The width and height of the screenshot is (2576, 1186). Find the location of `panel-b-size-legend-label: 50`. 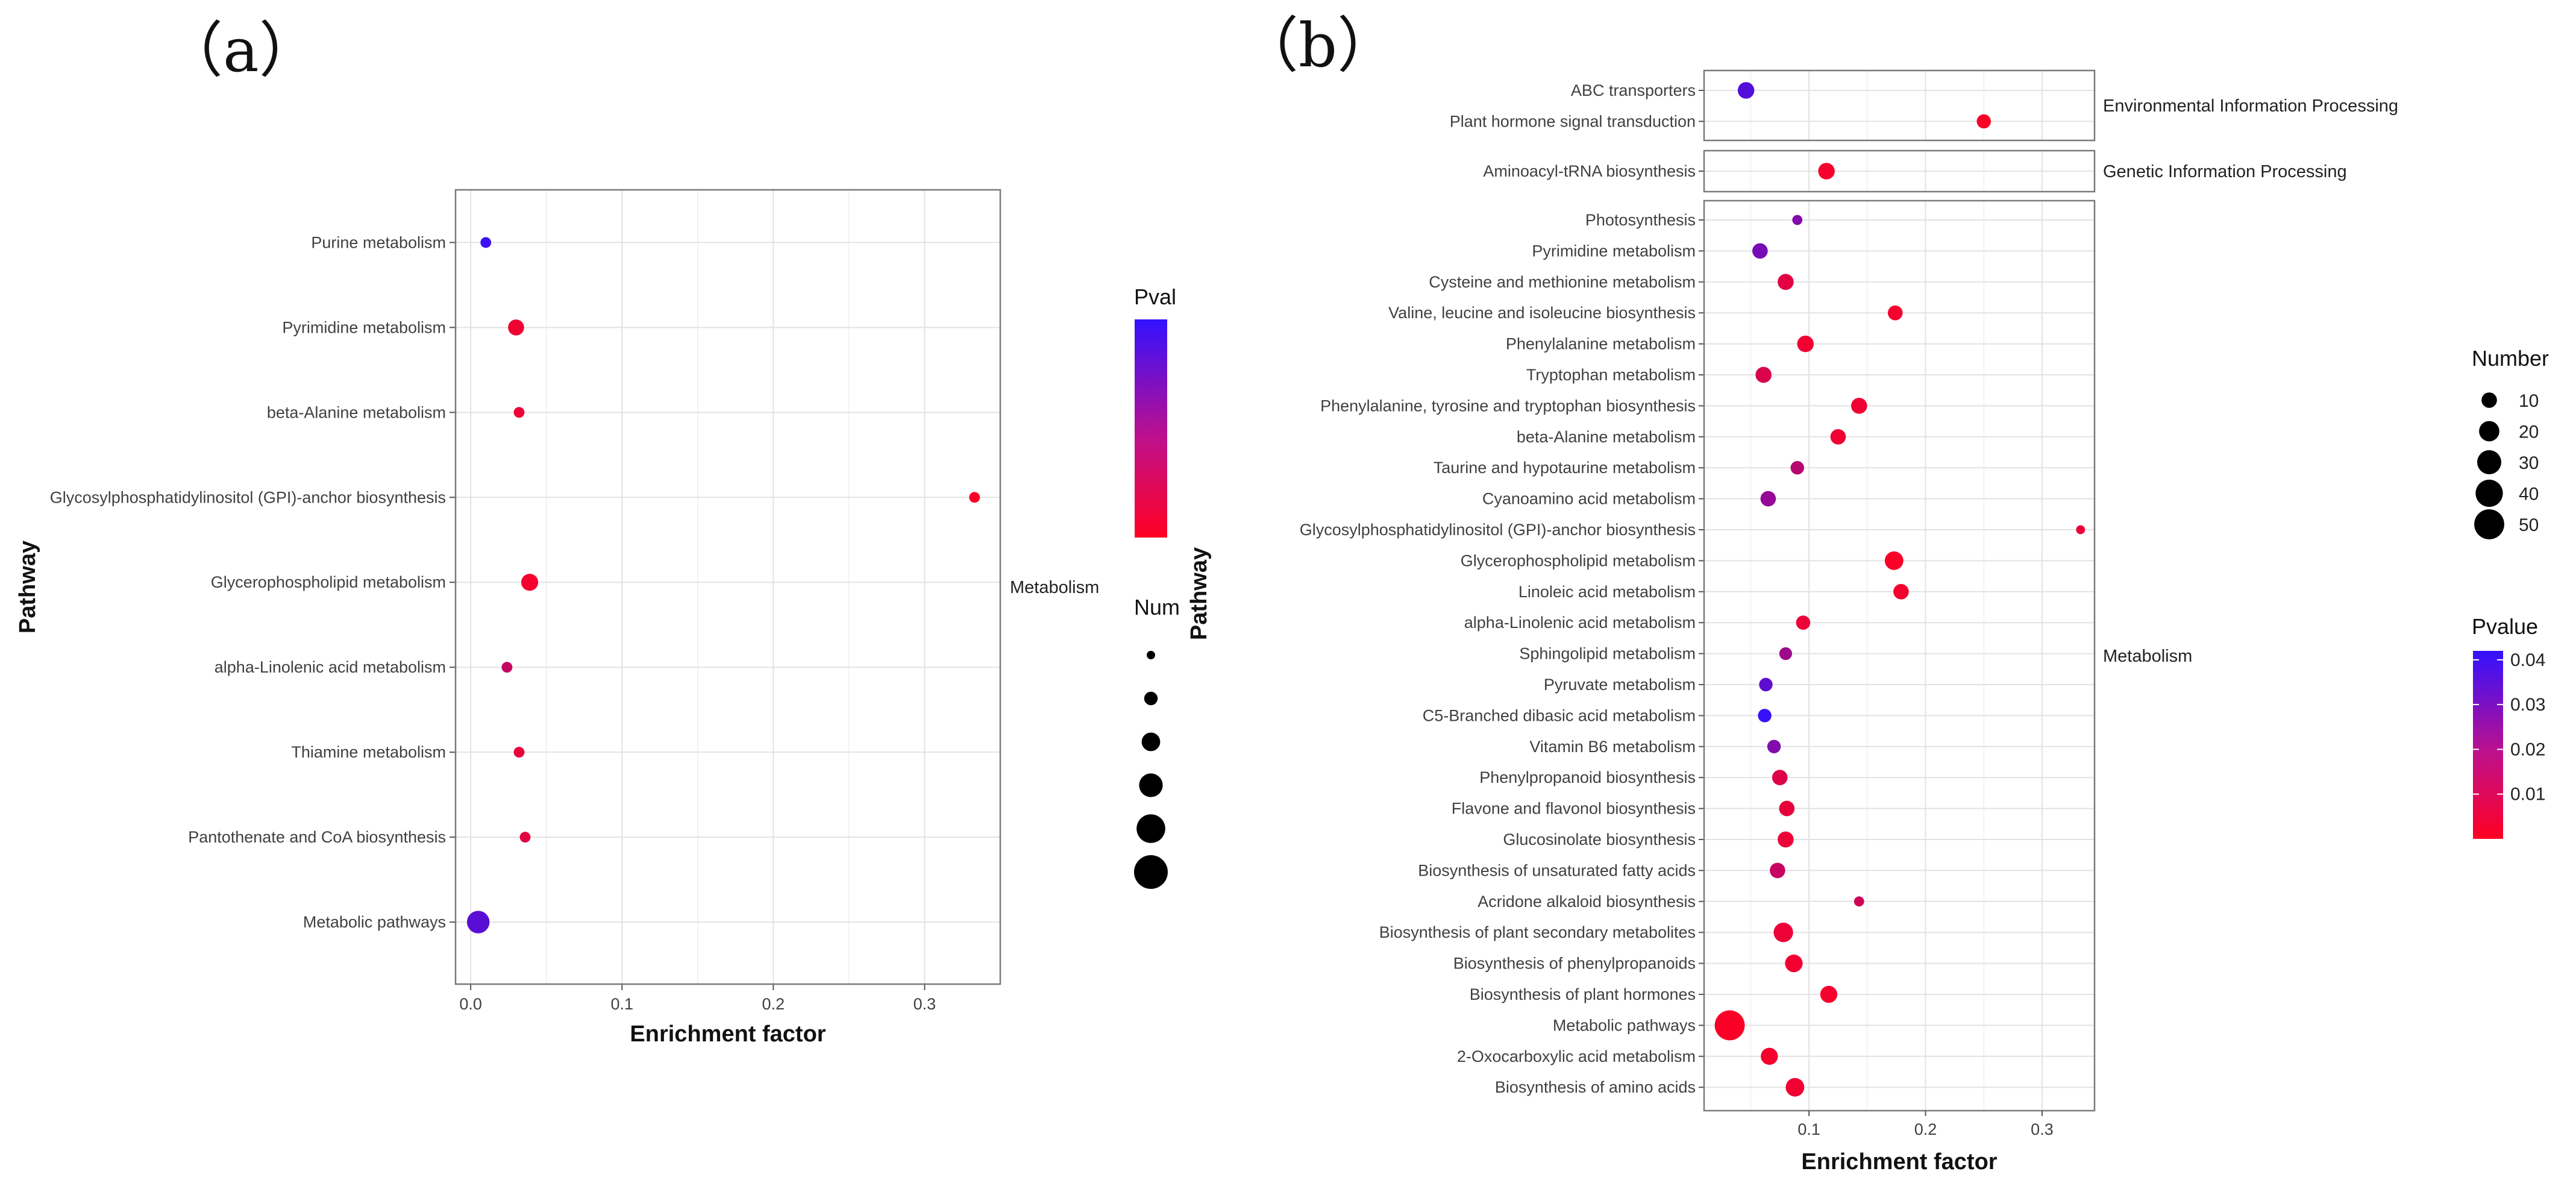

panel-b-size-legend-label: 50 is located at coordinates (2529, 525).